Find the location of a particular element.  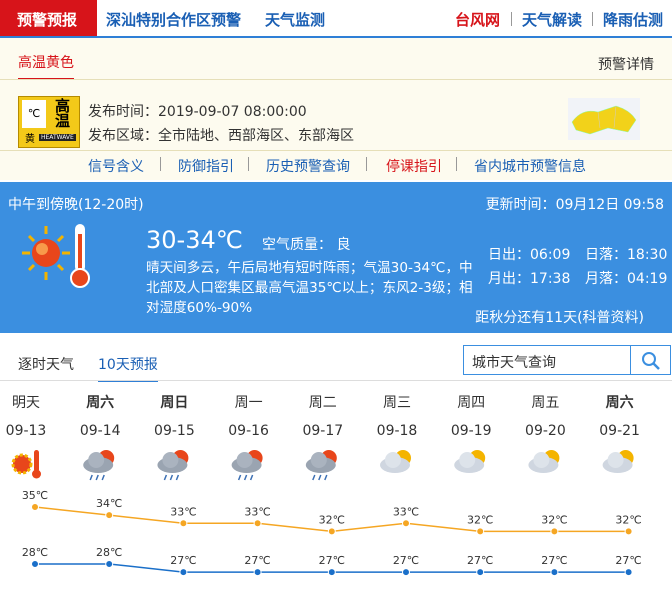

moonrise: 月出：17:38 is located at coordinates (529, 279).